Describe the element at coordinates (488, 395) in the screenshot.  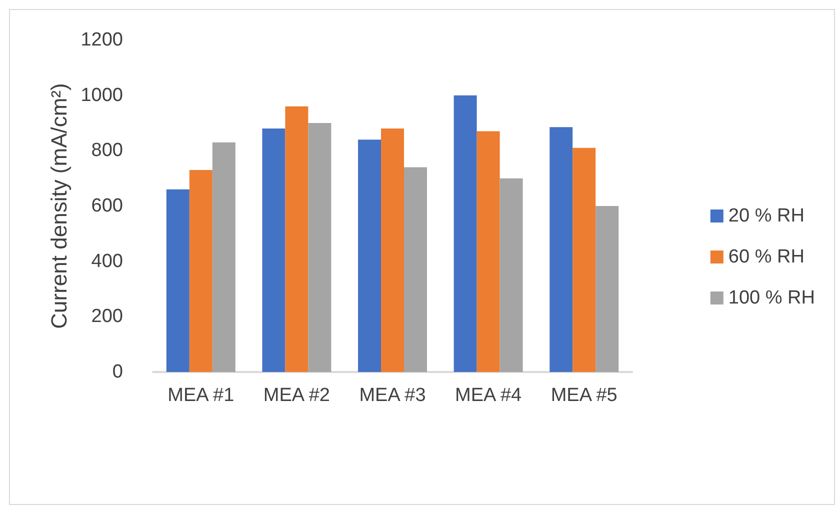
I see `x-tick-label: MEA #4` at that location.